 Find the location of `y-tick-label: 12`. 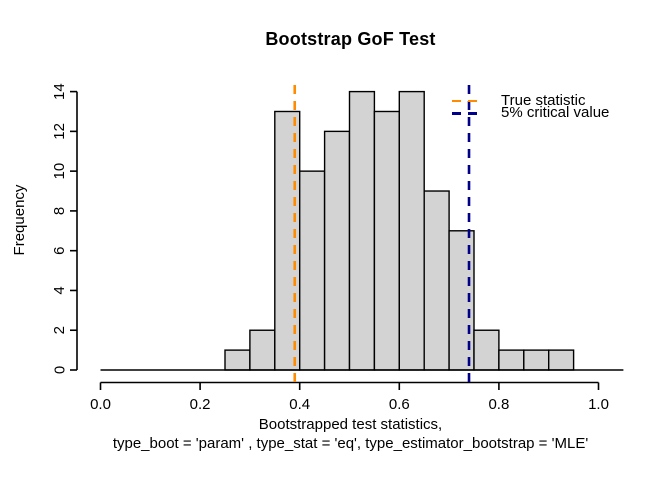

y-tick-label: 12 is located at coordinates (59, 131).